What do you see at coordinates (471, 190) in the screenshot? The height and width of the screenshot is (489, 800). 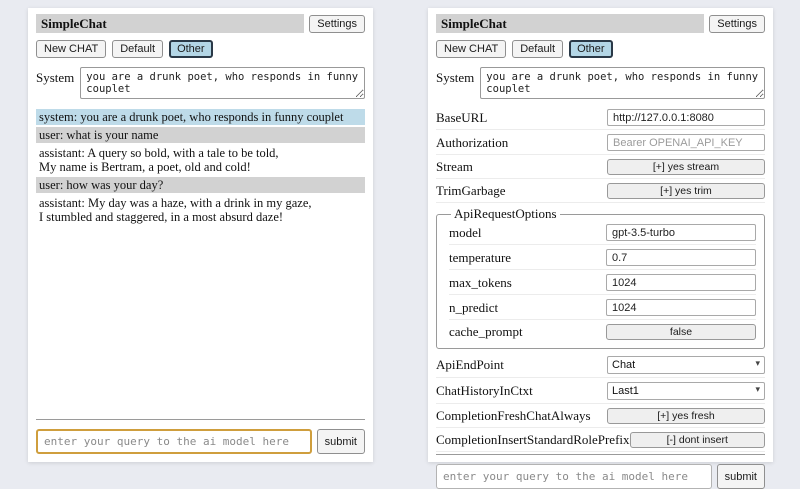 I see `trimgarbage-label: TrimGarbage` at bounding box center [471, 190].